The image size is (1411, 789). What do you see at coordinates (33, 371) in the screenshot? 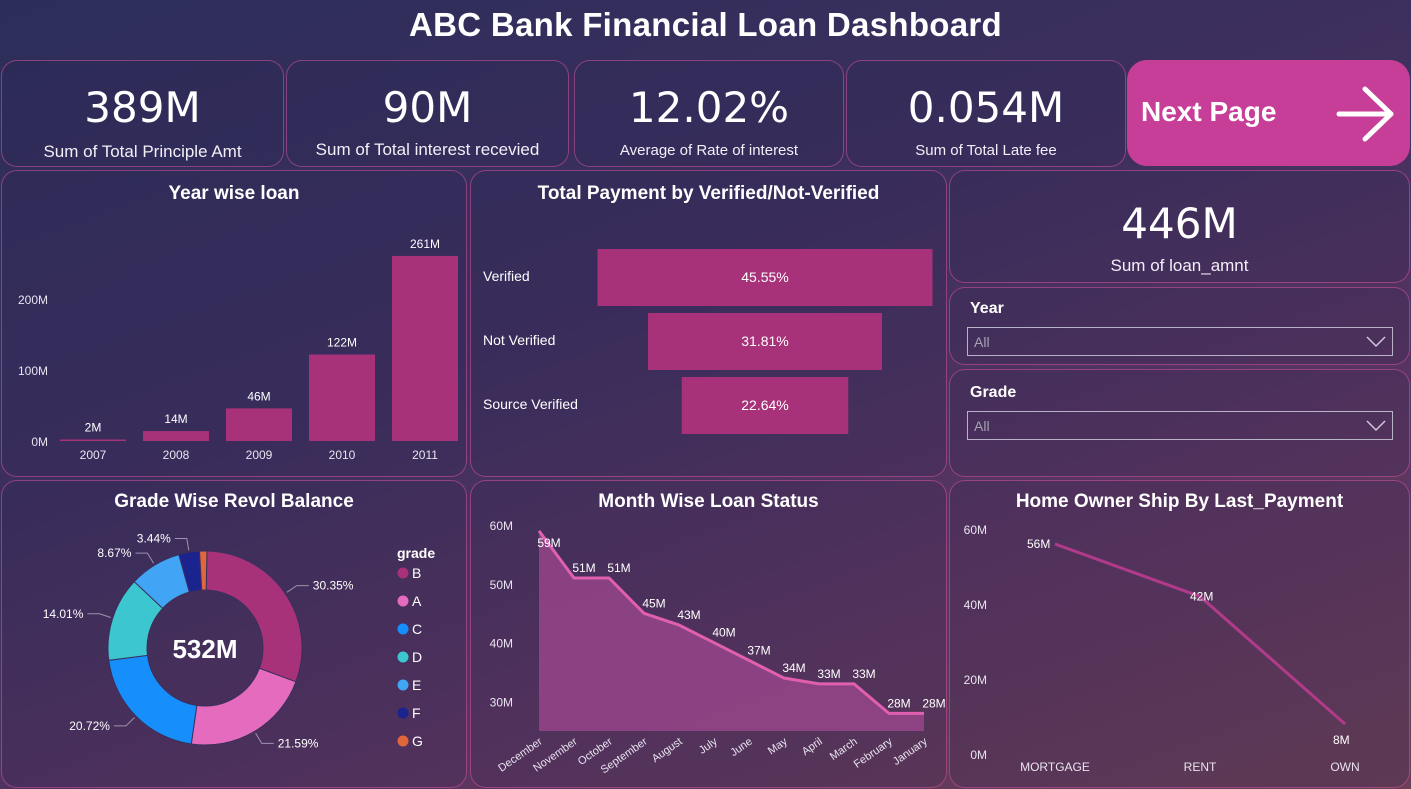
I see `y-tick-label: 100M` at bounding box center [33, 371].